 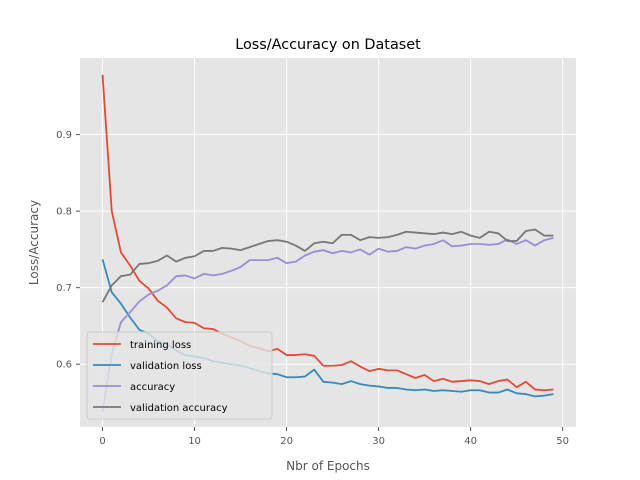 I want to click on y-tick-label: 0.8, so click(x=64, y=212).